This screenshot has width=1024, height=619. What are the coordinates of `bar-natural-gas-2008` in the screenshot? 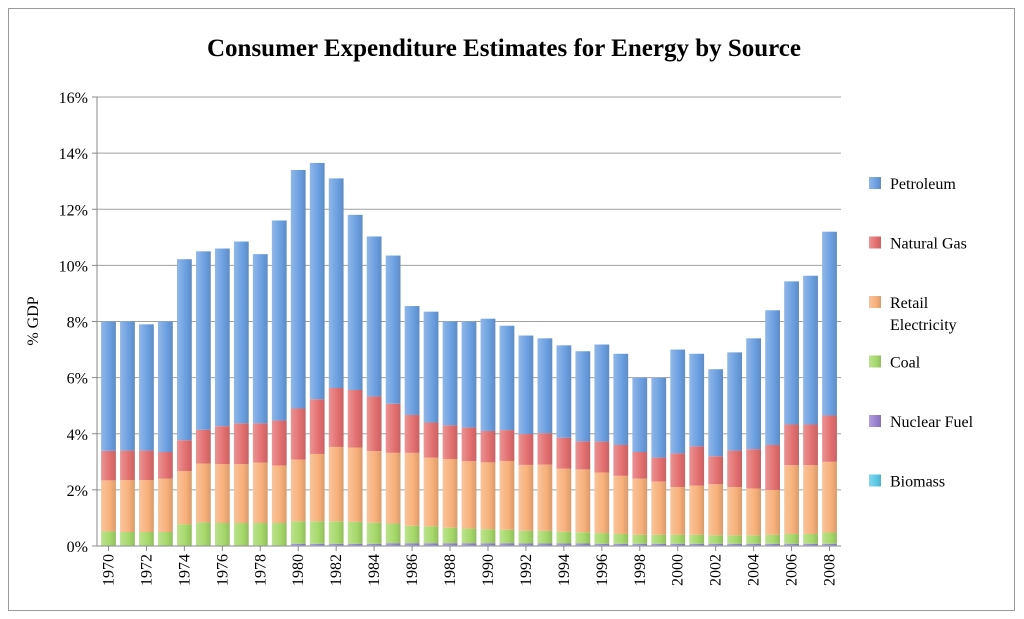 It's located at (829, 438).